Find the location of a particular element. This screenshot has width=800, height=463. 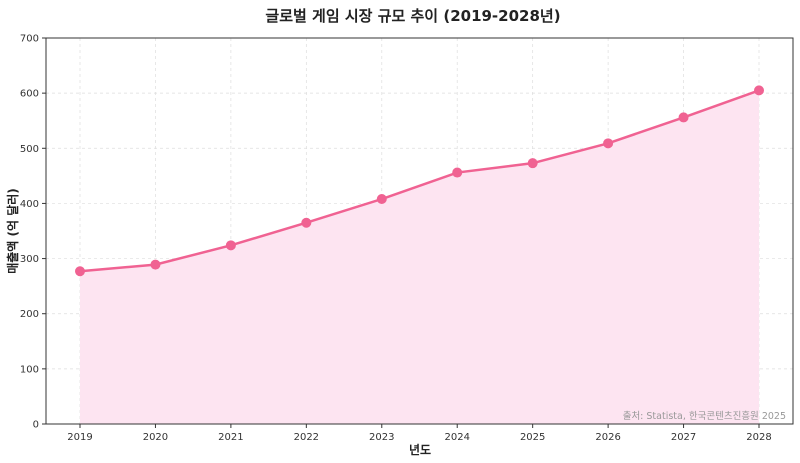

y-tick-label: 400 is located at coordinates (29, 204).